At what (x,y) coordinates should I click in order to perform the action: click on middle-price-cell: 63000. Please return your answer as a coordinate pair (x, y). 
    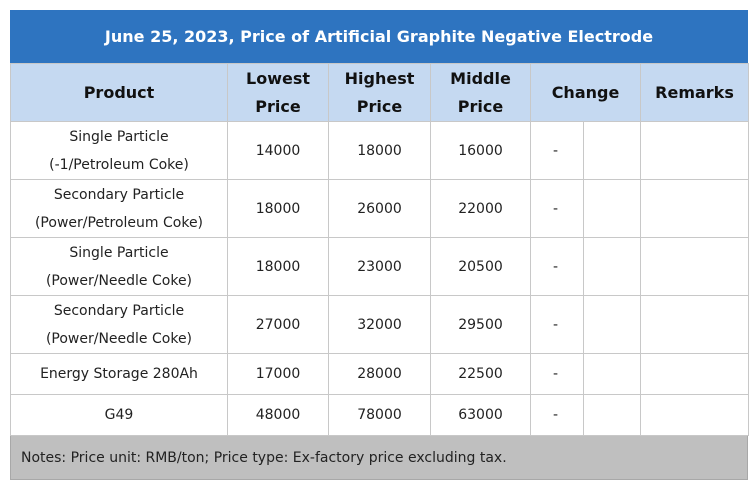
    Looking at the image, I should click on (480, 415).